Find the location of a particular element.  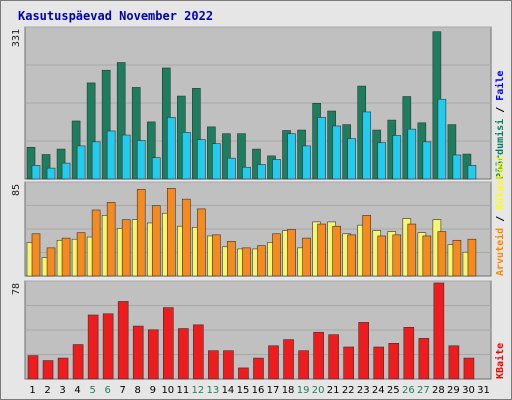

legend-k-lastusi: Külastusi is located at coordinates (500, 183).